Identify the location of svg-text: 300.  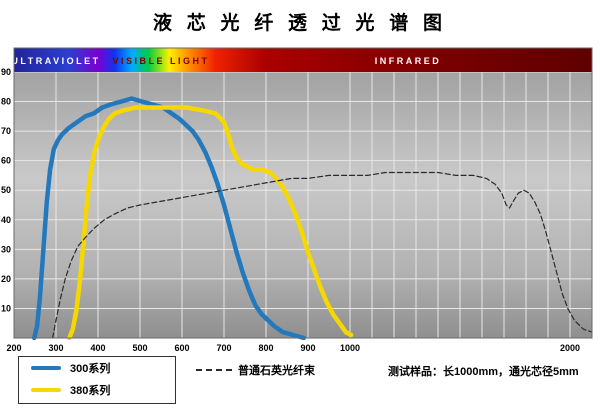
(55, 348).